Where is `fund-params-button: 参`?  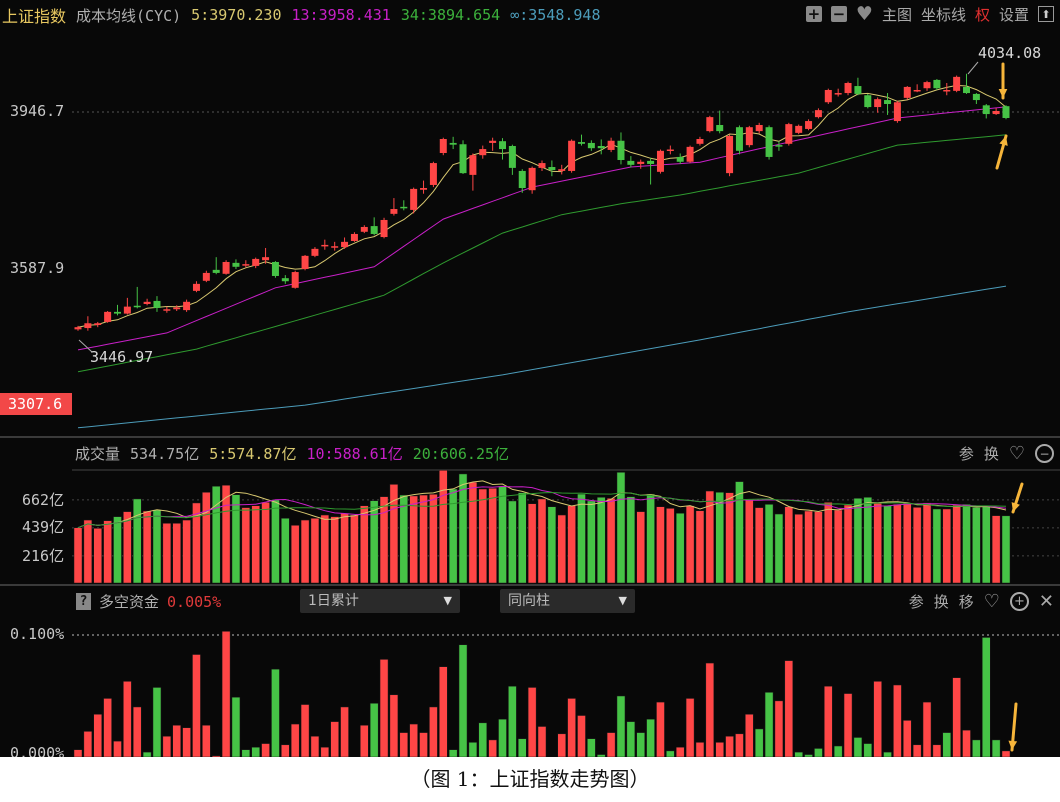 fund-params-button: 参 is located at coordinates (916, 602).